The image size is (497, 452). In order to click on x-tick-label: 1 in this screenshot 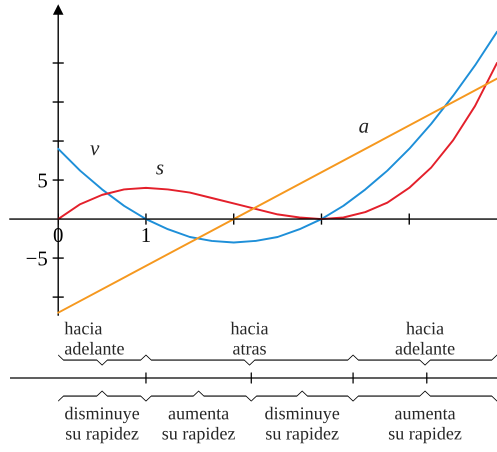, I will do `click(146, 235)`.